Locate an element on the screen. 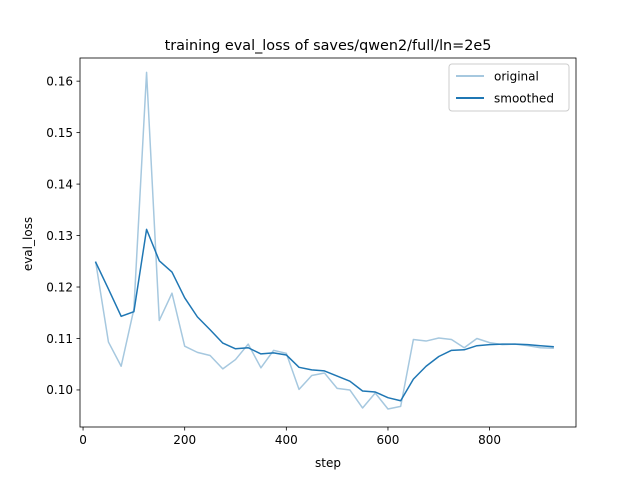  y-tick-label: 0.15 is located at coordinates (59, 133).